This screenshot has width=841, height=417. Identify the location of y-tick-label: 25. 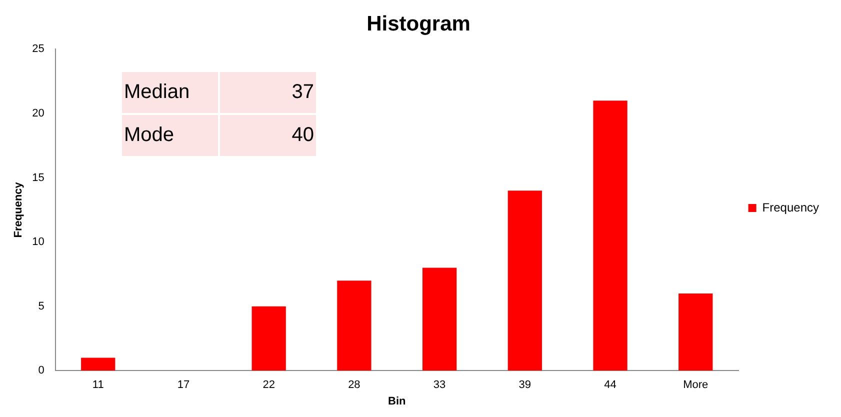
(38, 49).